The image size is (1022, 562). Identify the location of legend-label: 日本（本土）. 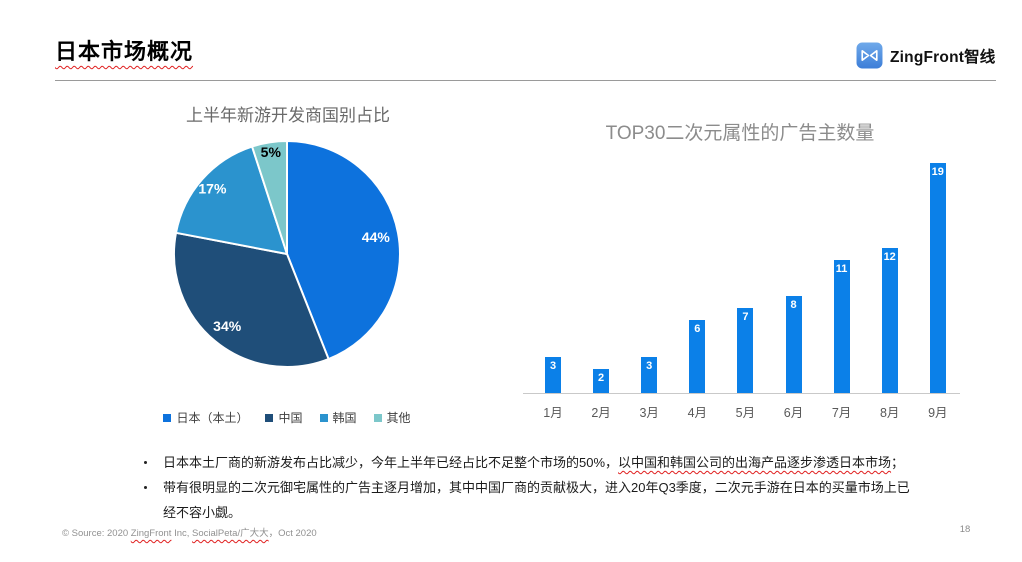
(212, 418).